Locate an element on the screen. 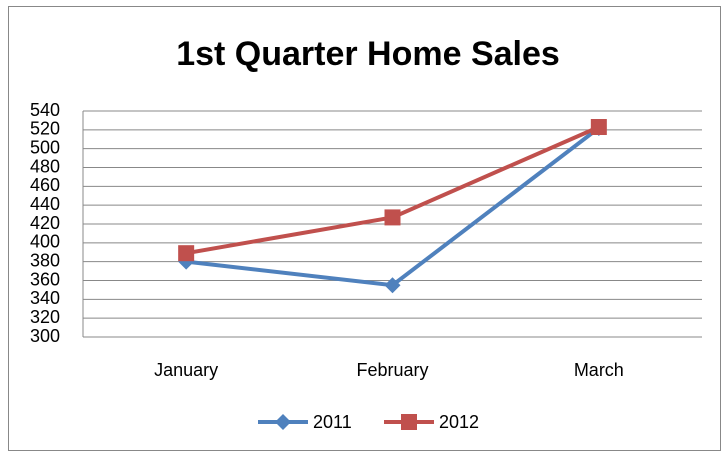  y-tick-label: 540 is located at coordinates (45, 110).